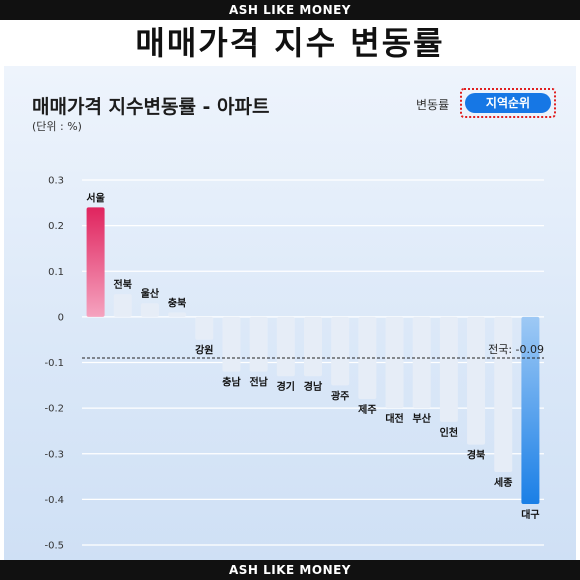  Describe the element at coordinates (54, 454) in the screenshot. I see `y-tick-label: -0.3` at that location.